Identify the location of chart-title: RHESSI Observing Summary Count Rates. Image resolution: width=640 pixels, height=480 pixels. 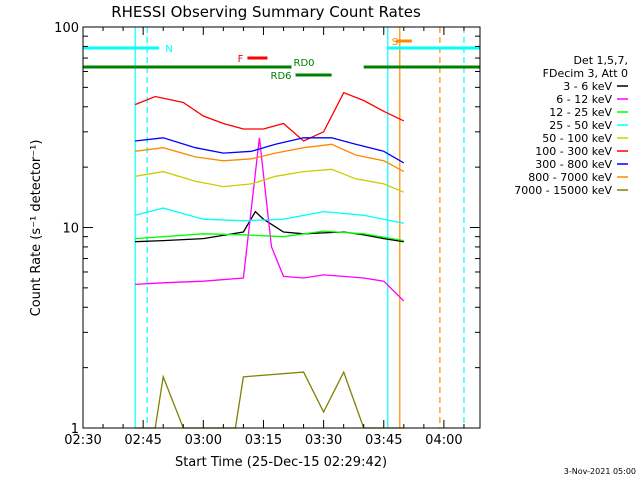
(266, 12).